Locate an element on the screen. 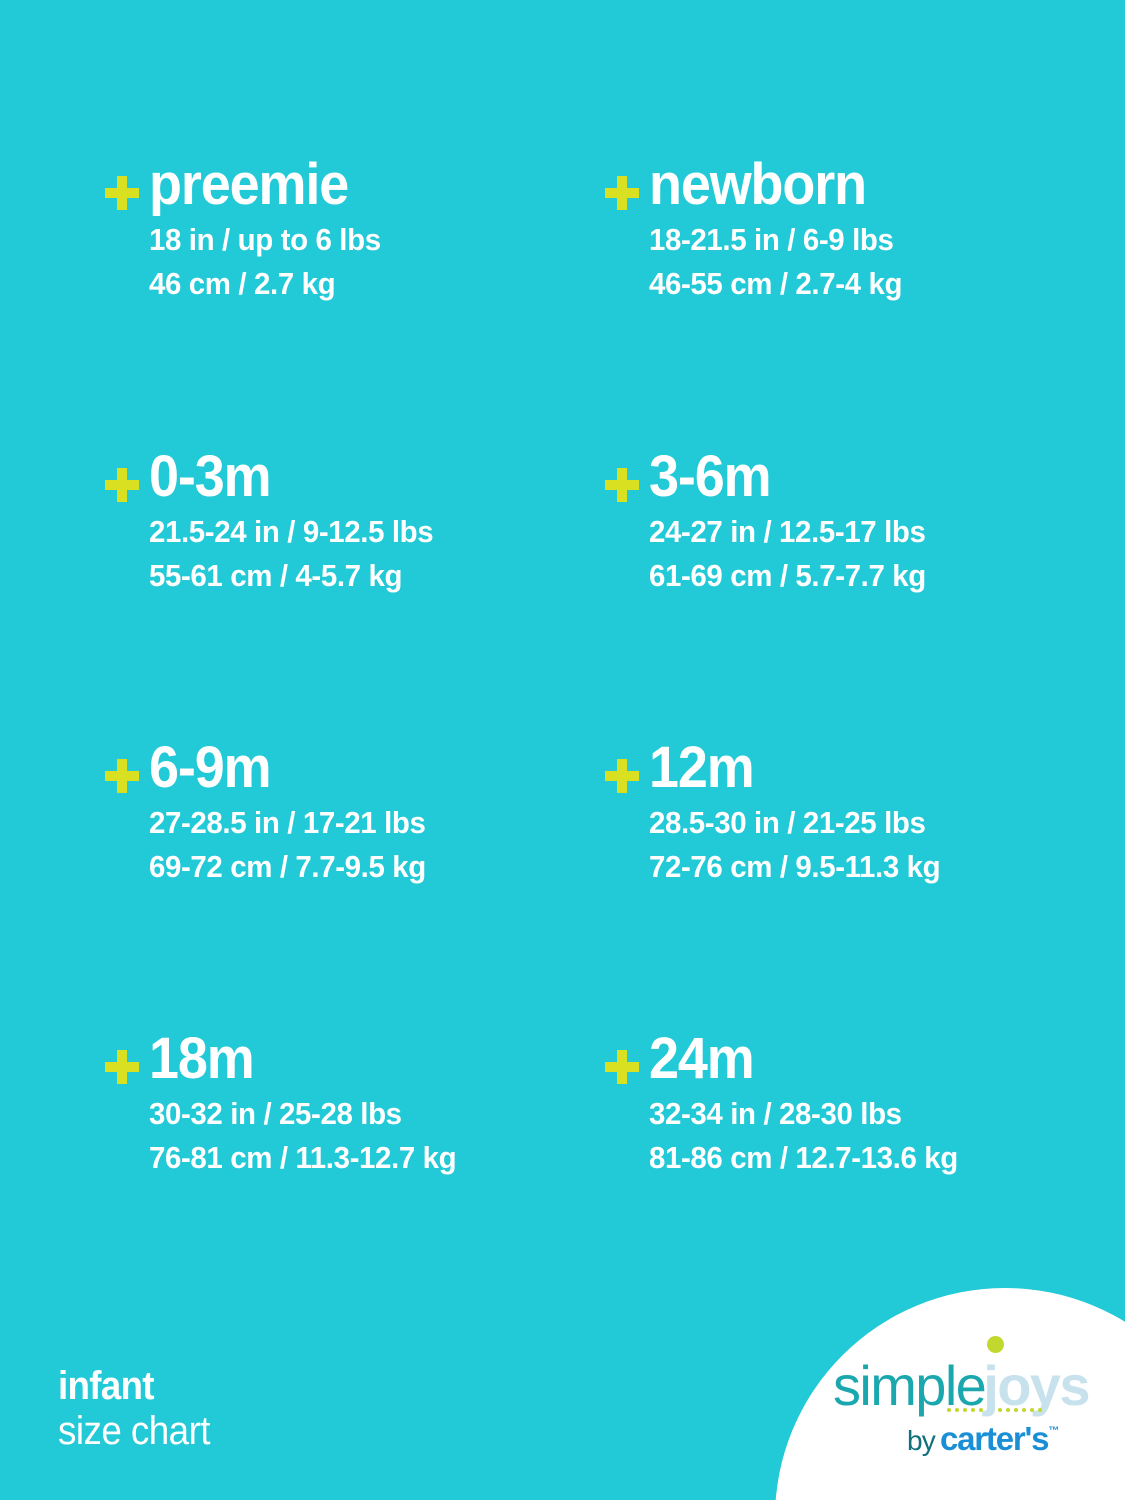  size-heading: newborn is located at coordinates (855, 184).